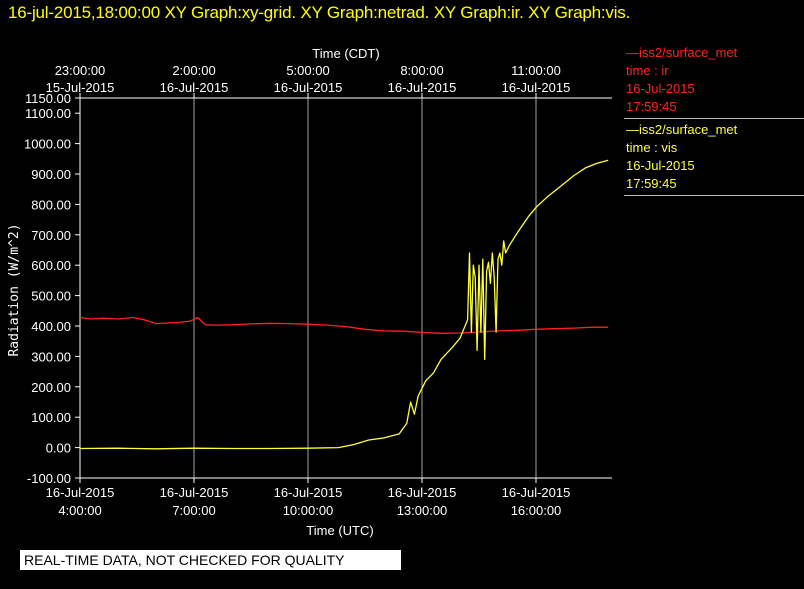 The image size is (804, 589). What do you see at coordinates (80, 87) in the screenshot?
I see `top-tick-date: 15-Jul-2015` at bounding box center [80, 87].